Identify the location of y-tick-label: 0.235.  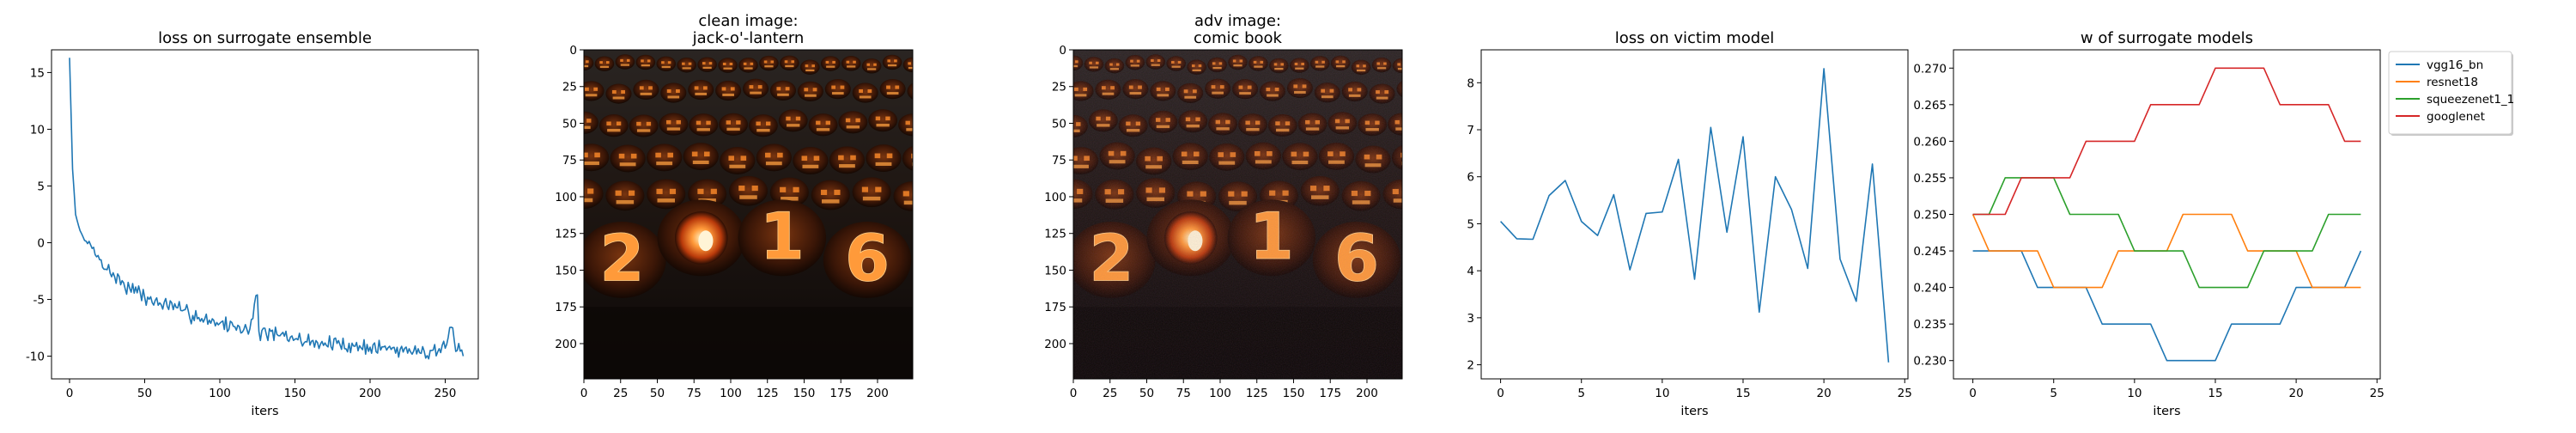
(1930, 325).